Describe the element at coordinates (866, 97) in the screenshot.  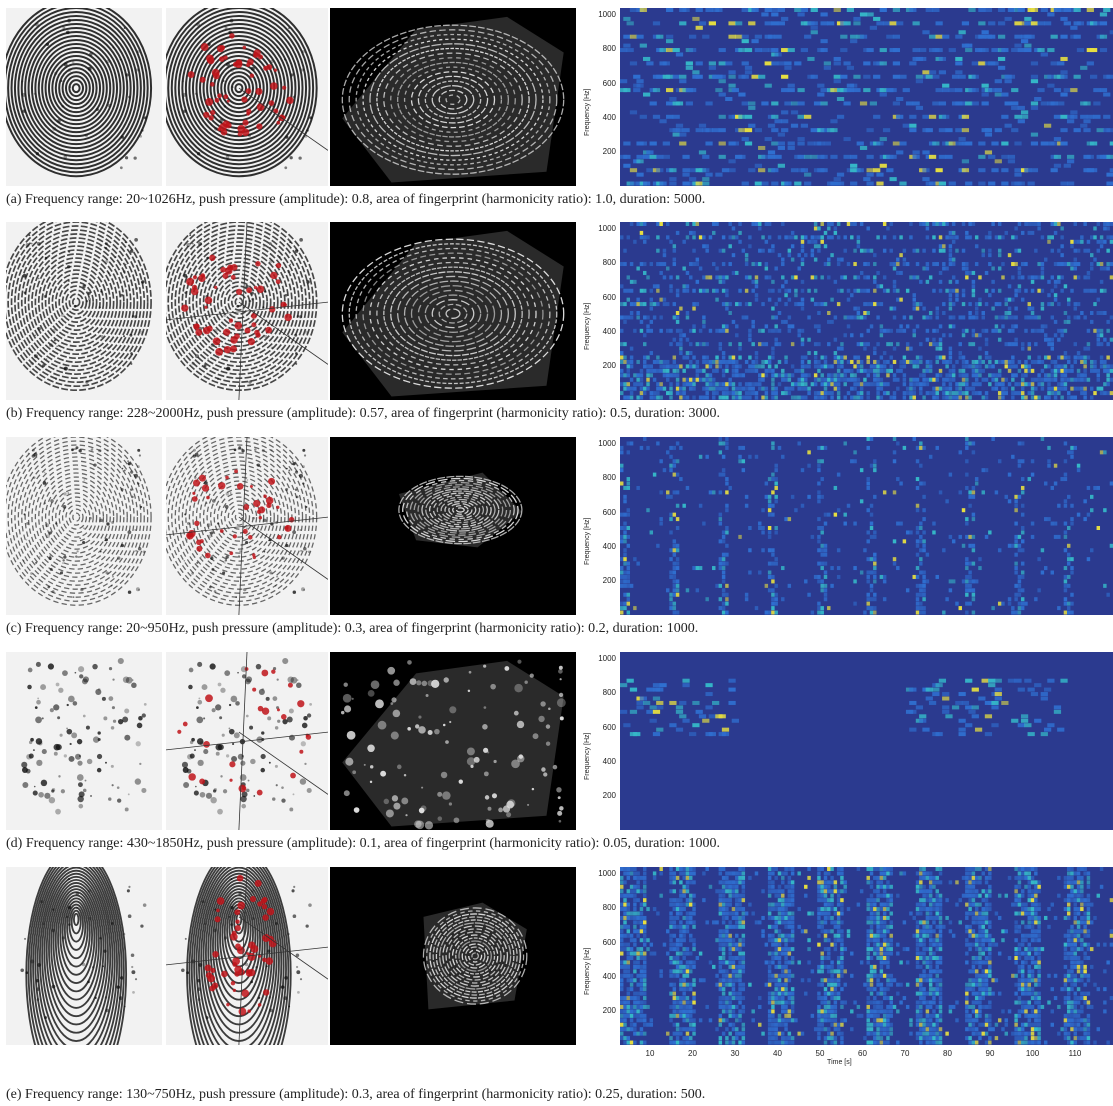
I see `spectrogram-plot-a` at that location.